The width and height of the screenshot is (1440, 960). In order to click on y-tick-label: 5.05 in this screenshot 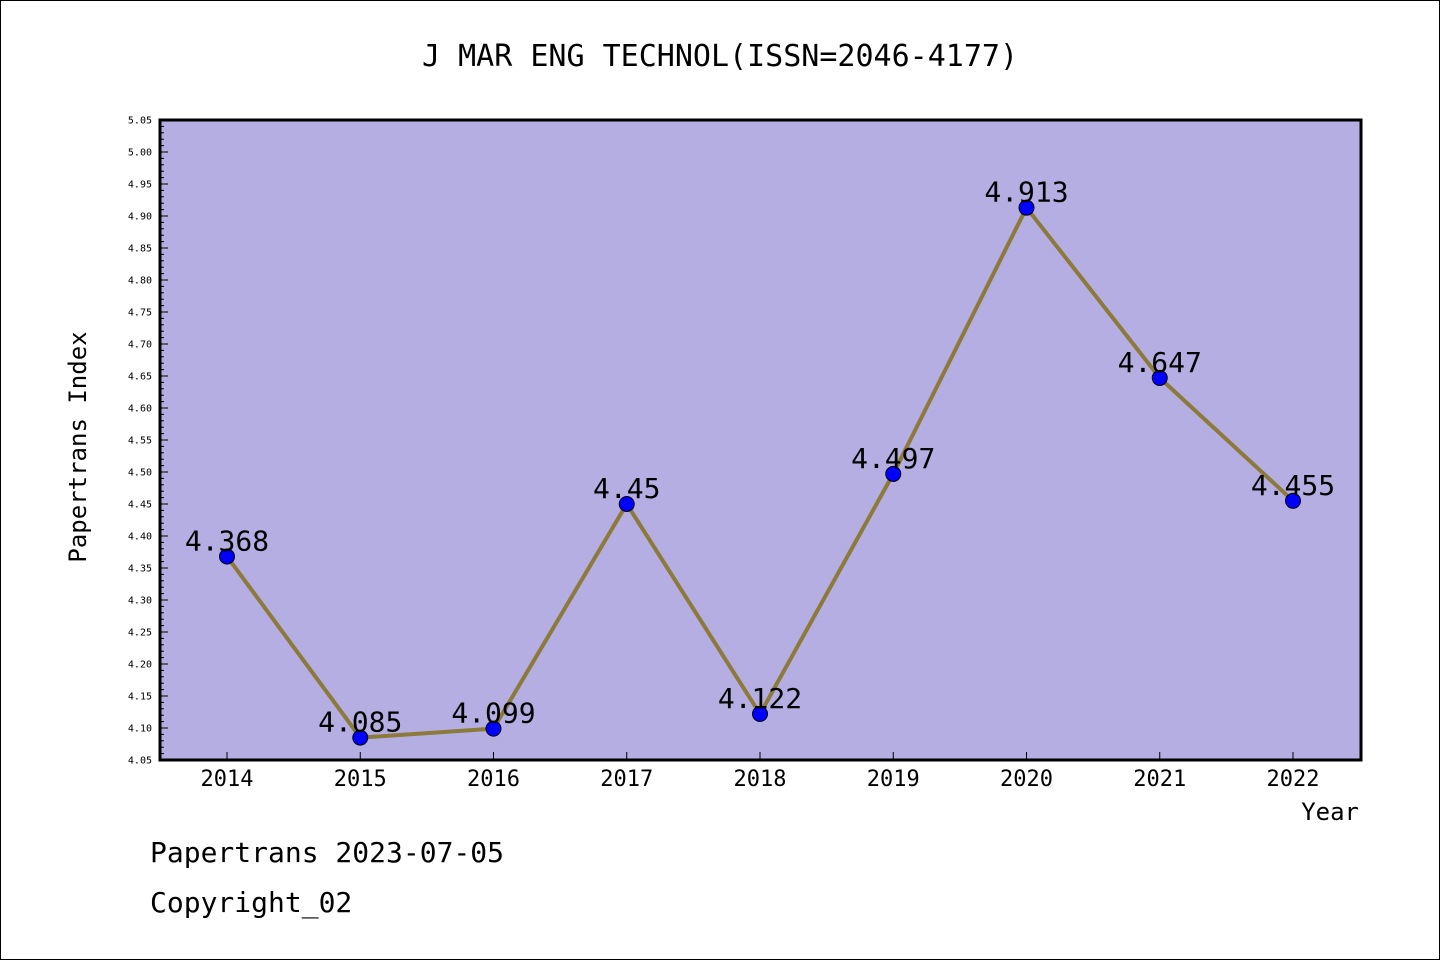, I will do `click(140, 121)`.